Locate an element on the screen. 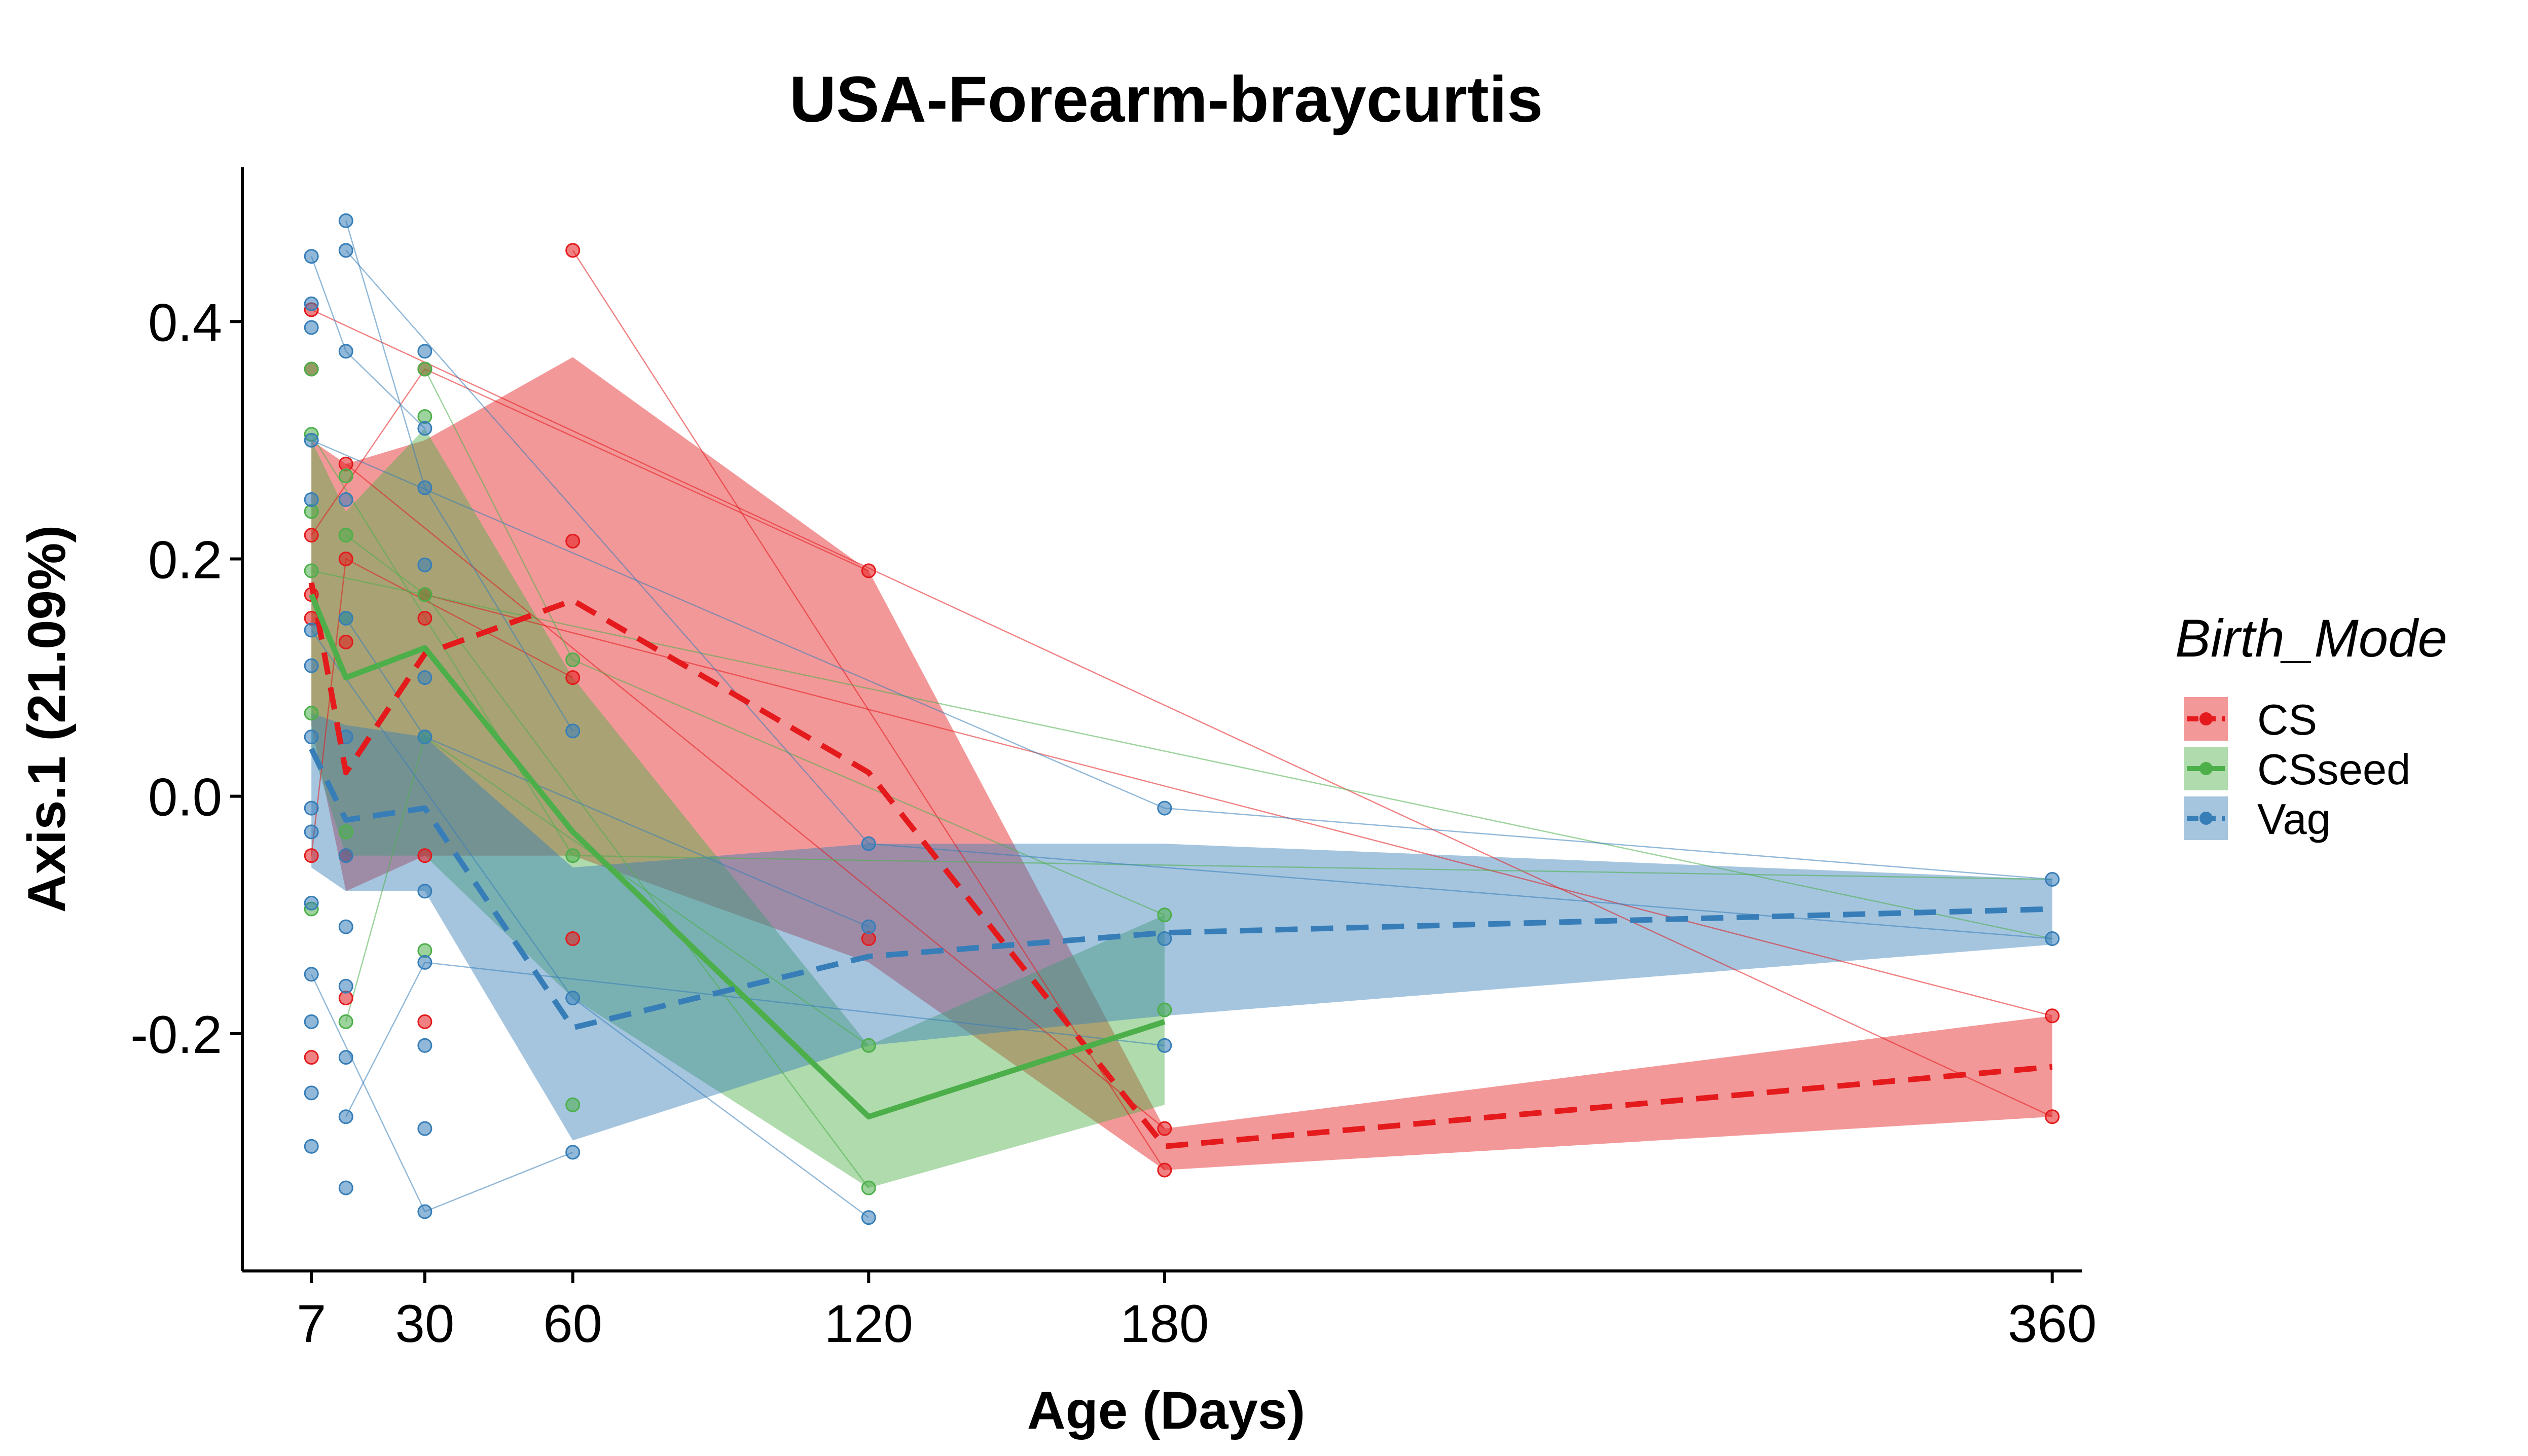 The height and width of the screenshot is (1456, 2528). legend-point-vag is located at coordinates (2206, 818).